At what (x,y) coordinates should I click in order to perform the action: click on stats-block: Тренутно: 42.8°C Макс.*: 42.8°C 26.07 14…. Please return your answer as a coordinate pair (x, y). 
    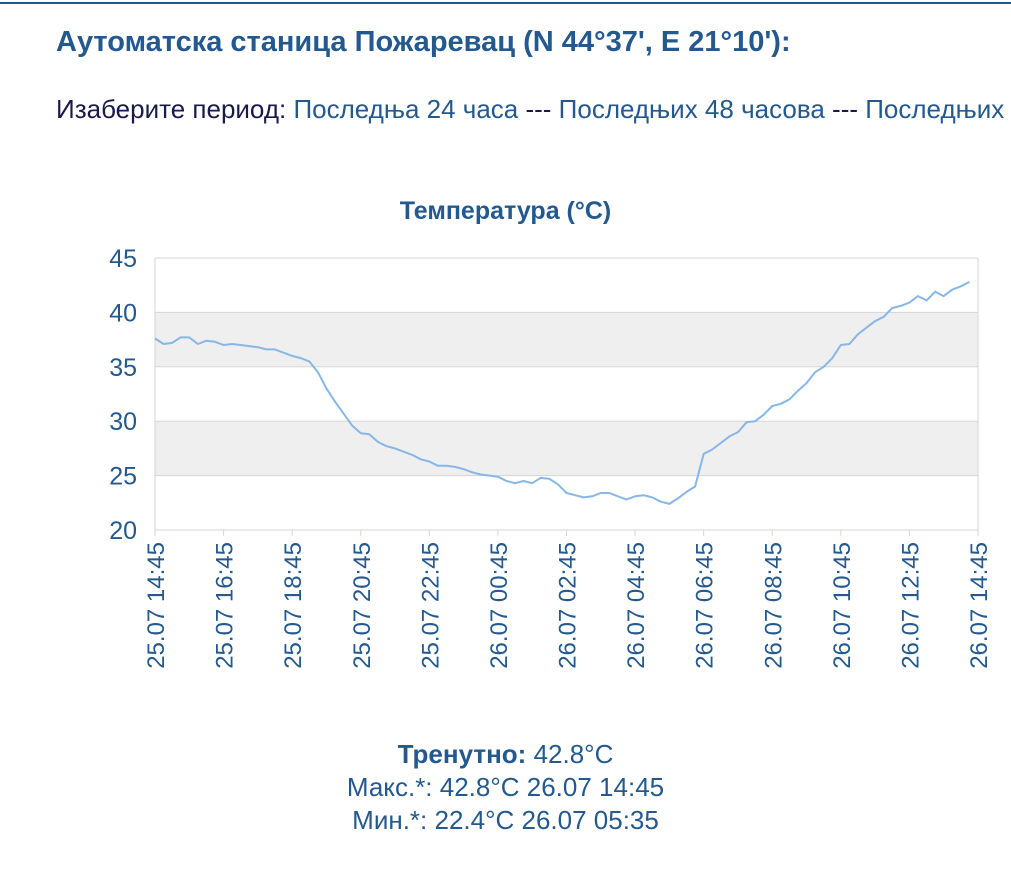
    Looking at the image, I should click on (505, 787).